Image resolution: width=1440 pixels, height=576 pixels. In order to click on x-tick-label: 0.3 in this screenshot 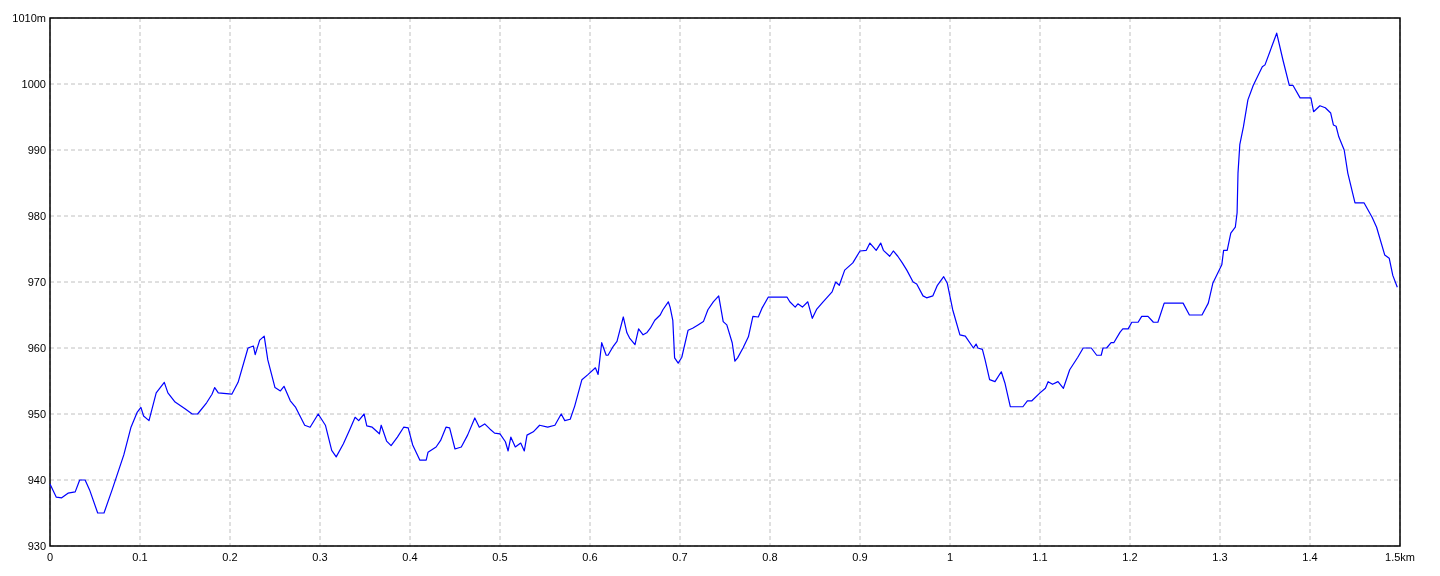, I will do `click(320, 557)`.